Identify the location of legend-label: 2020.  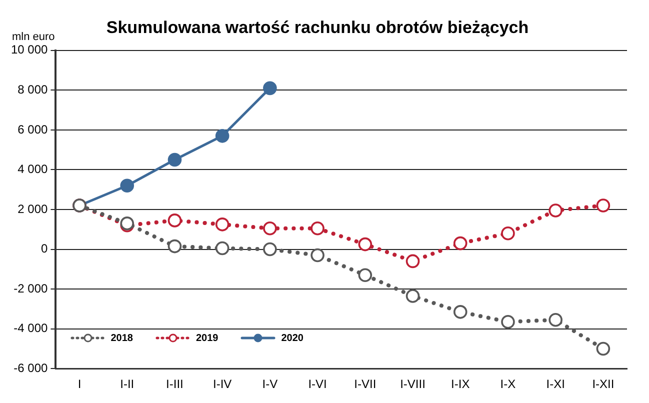
(292, 338).